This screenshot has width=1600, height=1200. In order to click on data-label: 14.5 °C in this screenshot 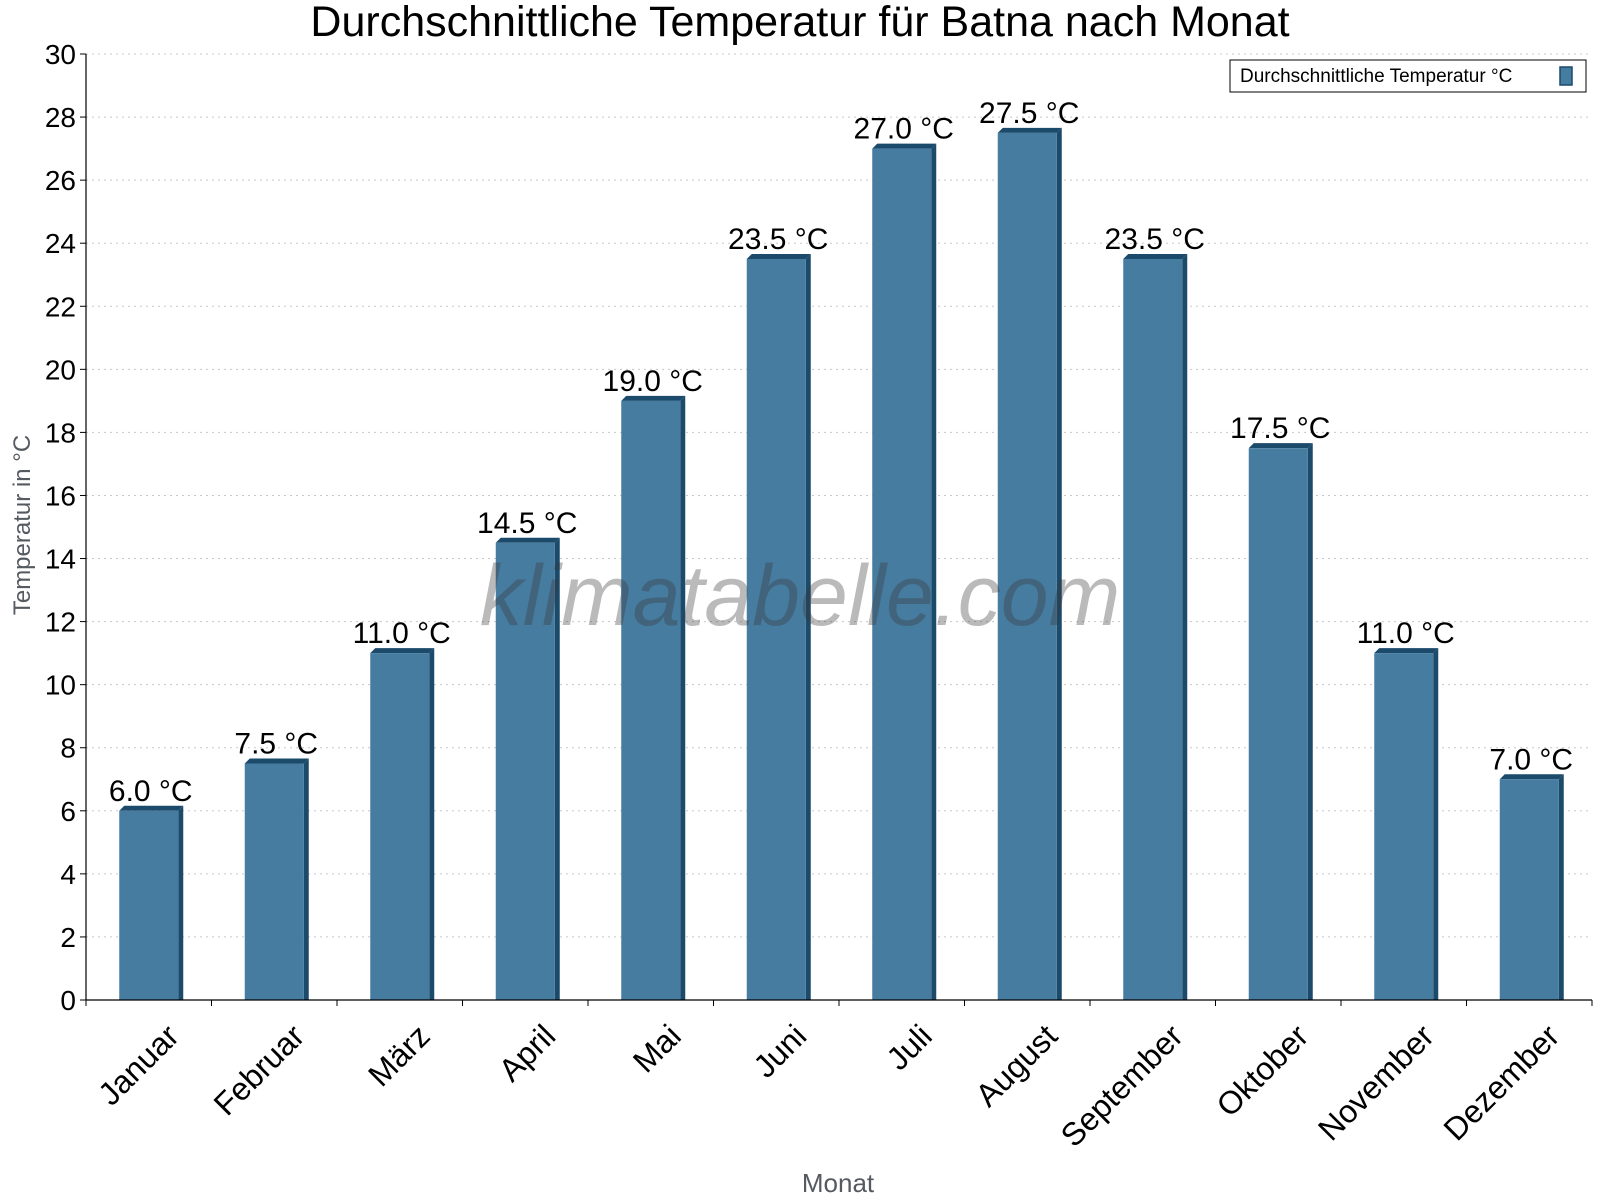, I will do `click(527, 523)`.